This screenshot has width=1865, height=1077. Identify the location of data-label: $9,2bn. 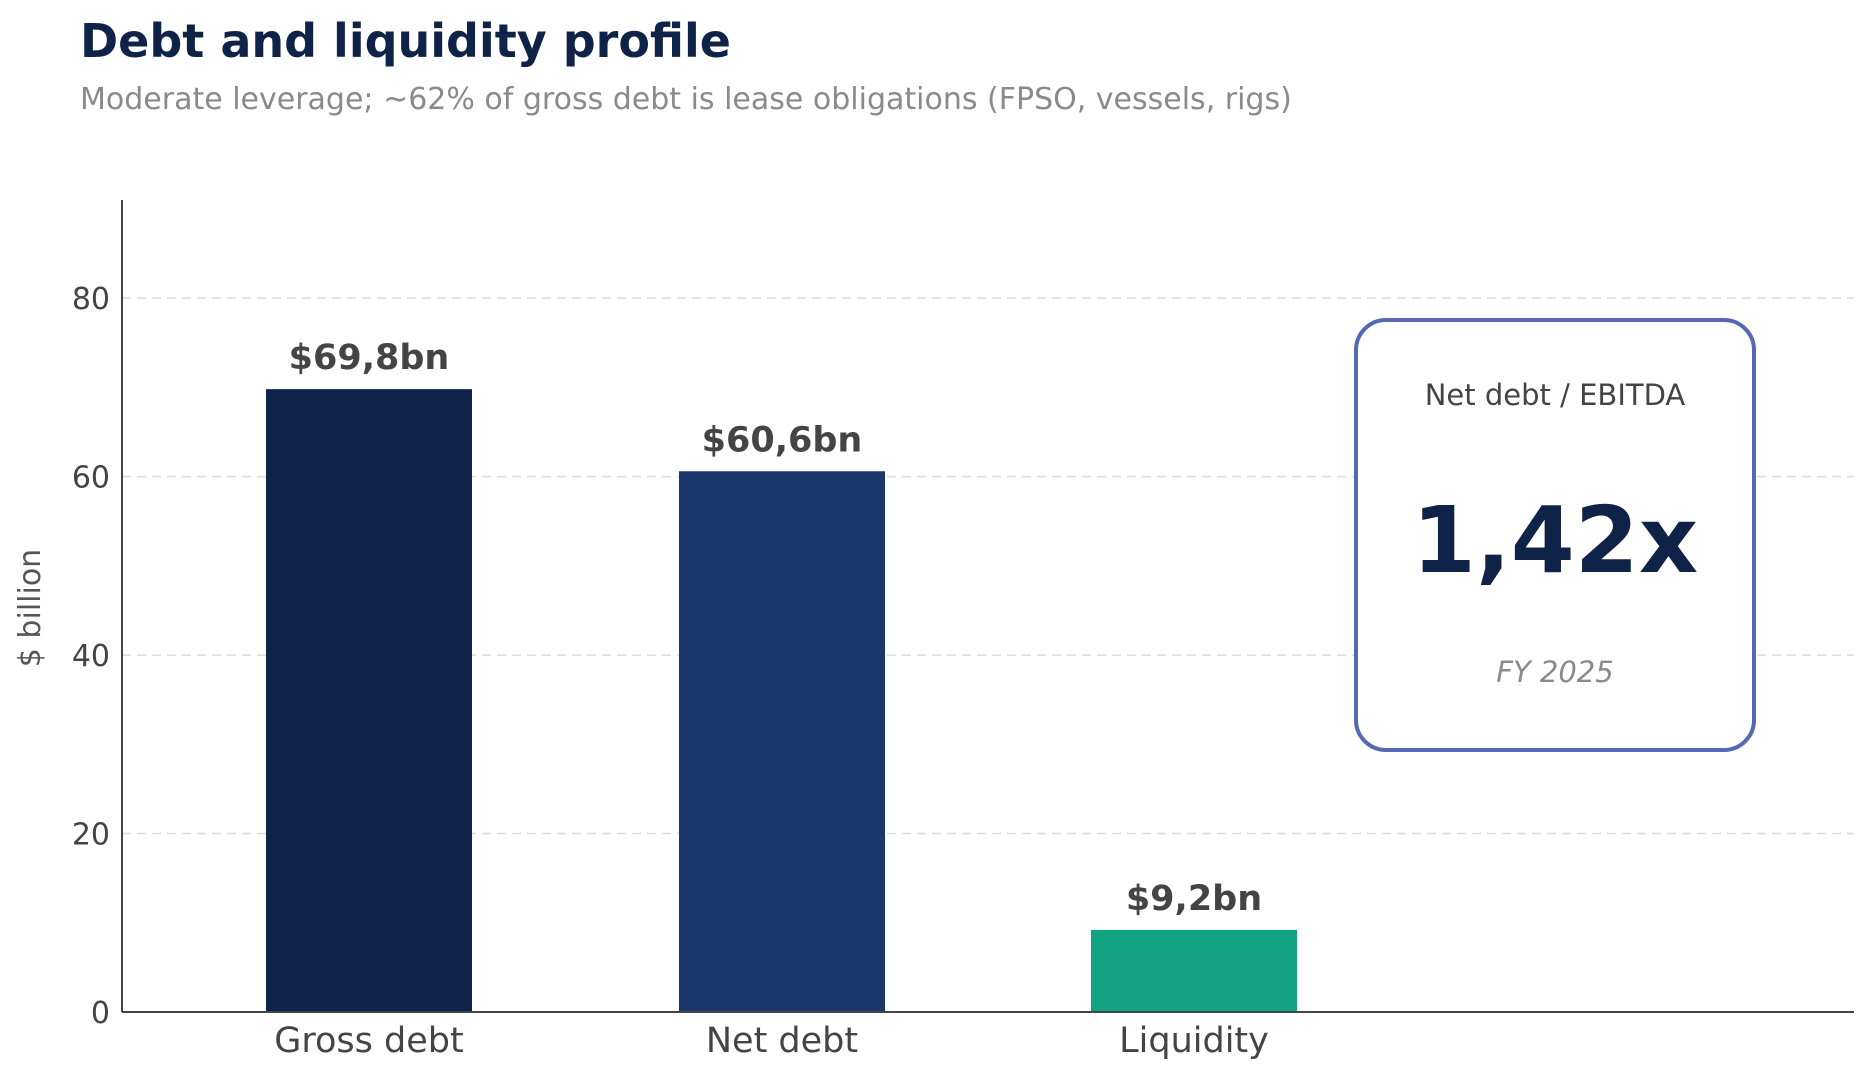
(1194, 899).